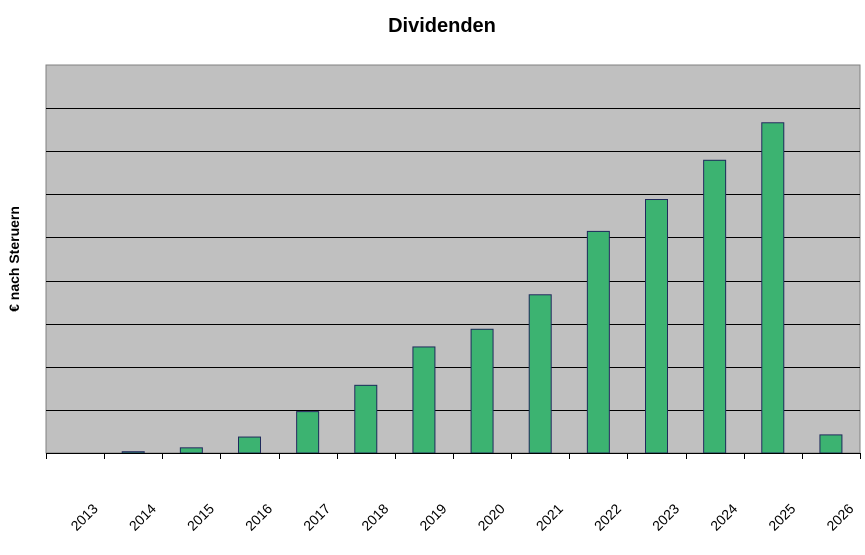 This screenshot has width=865, height=555. What do you see at coordinates (549, 516) in the screenshot?
I see `x-tick-label-2021: 2021` at bounding box center [549, 516].